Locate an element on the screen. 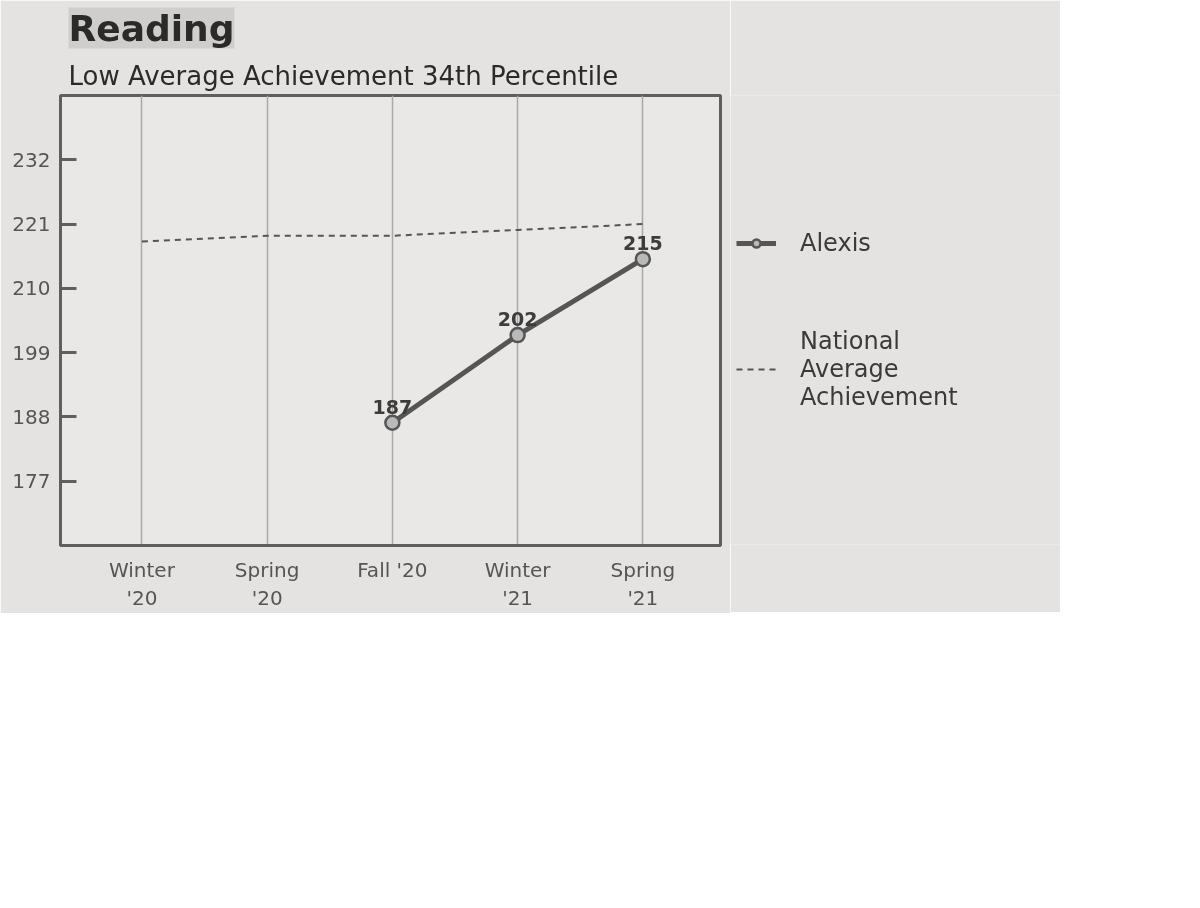 The width and height of the screenshot is (1200, 908). y-tick-label: 232 is located at coordinates (31, 159).